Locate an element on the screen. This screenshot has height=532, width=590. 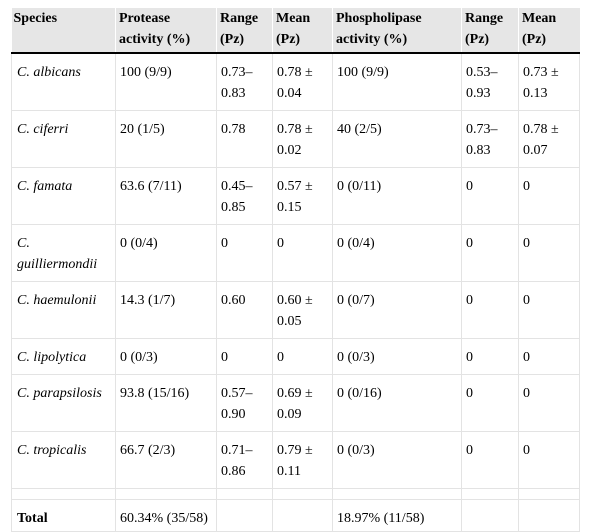
cell-phospholipase-activity: 40 (2/5) is located at coordinates (397, 139).